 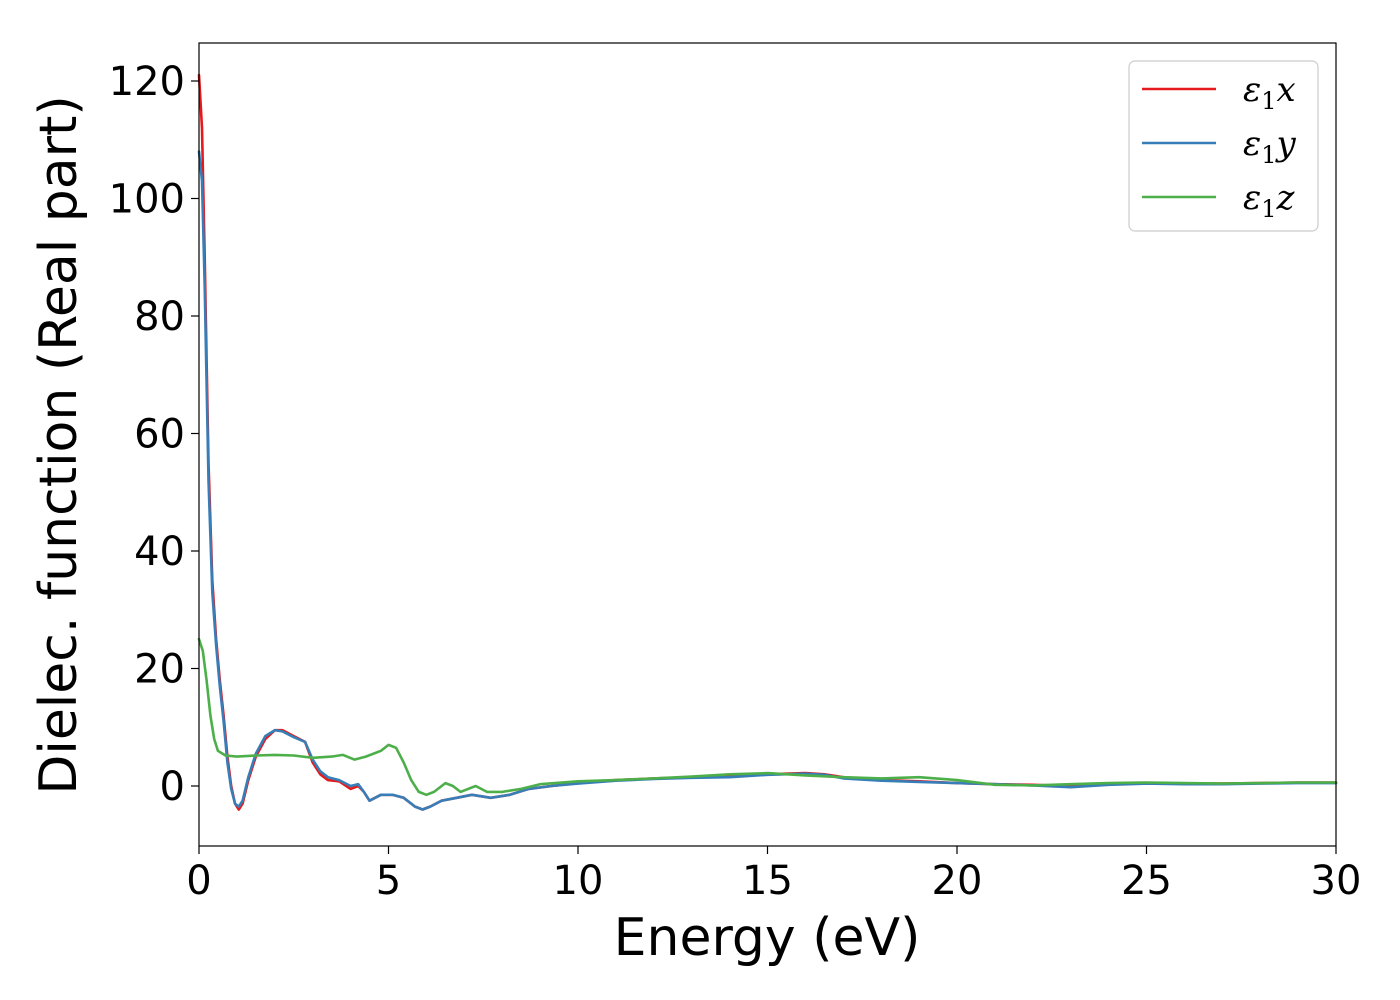 I want to click on x-tick-label: 10, so click(x=578, y=881).